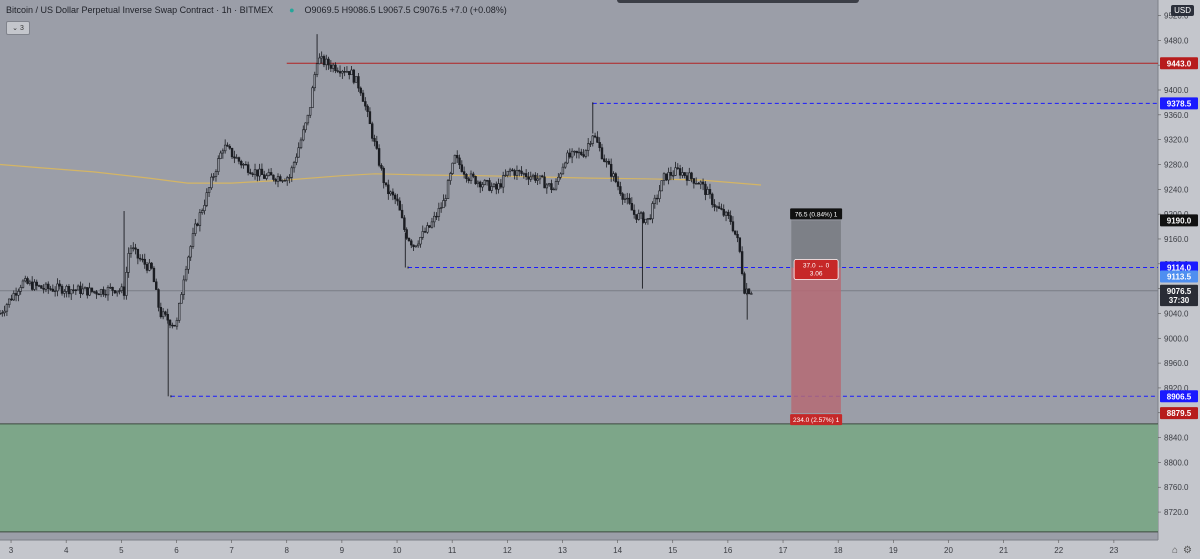 The height and width of the screenshot is (559, 1200). Describe the element at coordinates (507, 550) in the screenshot. I see `time-tick-label: 12` at that location.